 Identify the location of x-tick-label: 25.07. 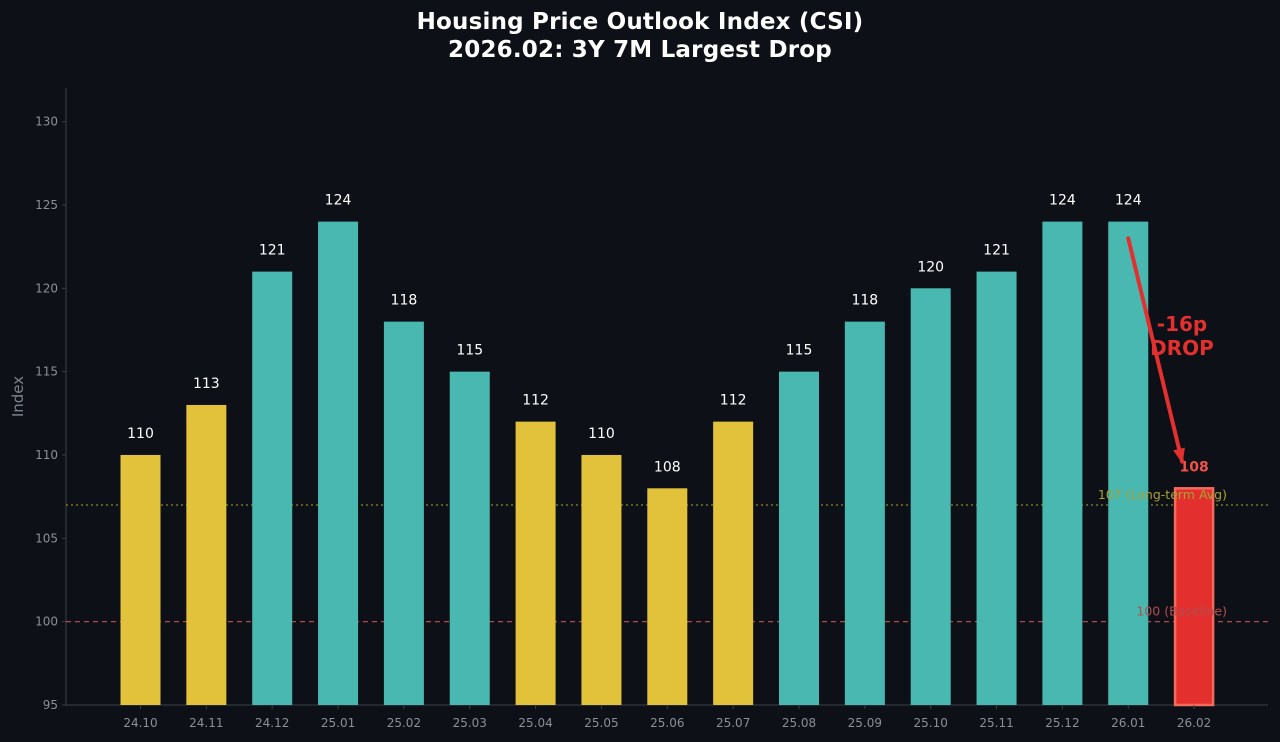
(733, 723).